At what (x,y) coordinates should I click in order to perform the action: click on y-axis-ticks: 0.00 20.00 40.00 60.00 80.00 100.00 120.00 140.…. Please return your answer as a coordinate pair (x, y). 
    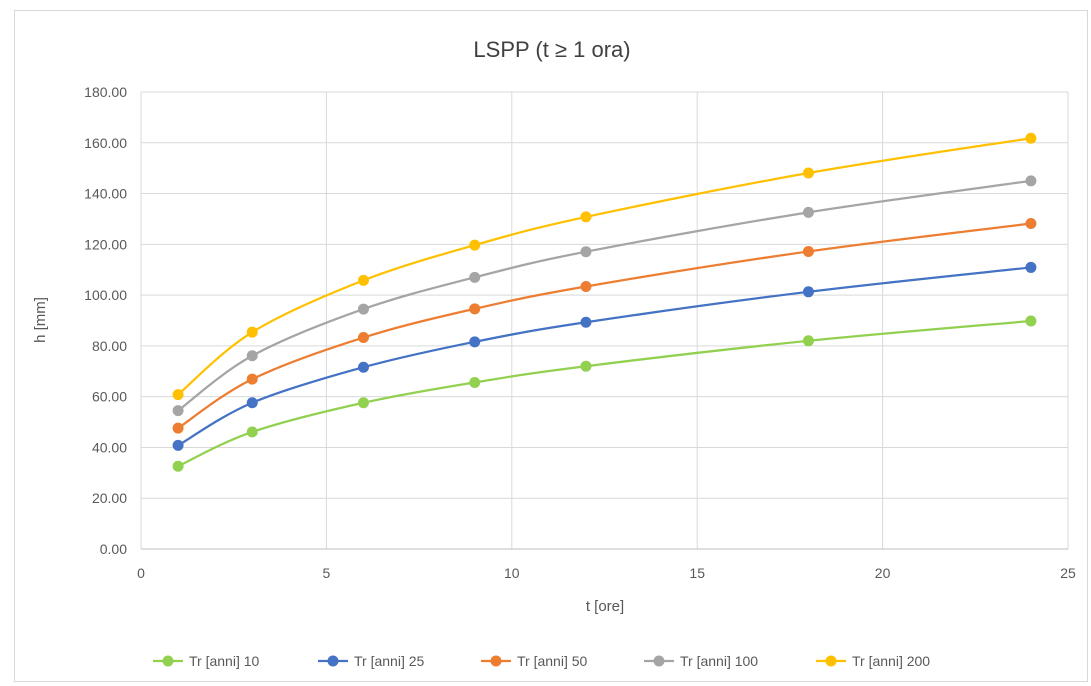
    Looking at the image, I should click on (105, 320).